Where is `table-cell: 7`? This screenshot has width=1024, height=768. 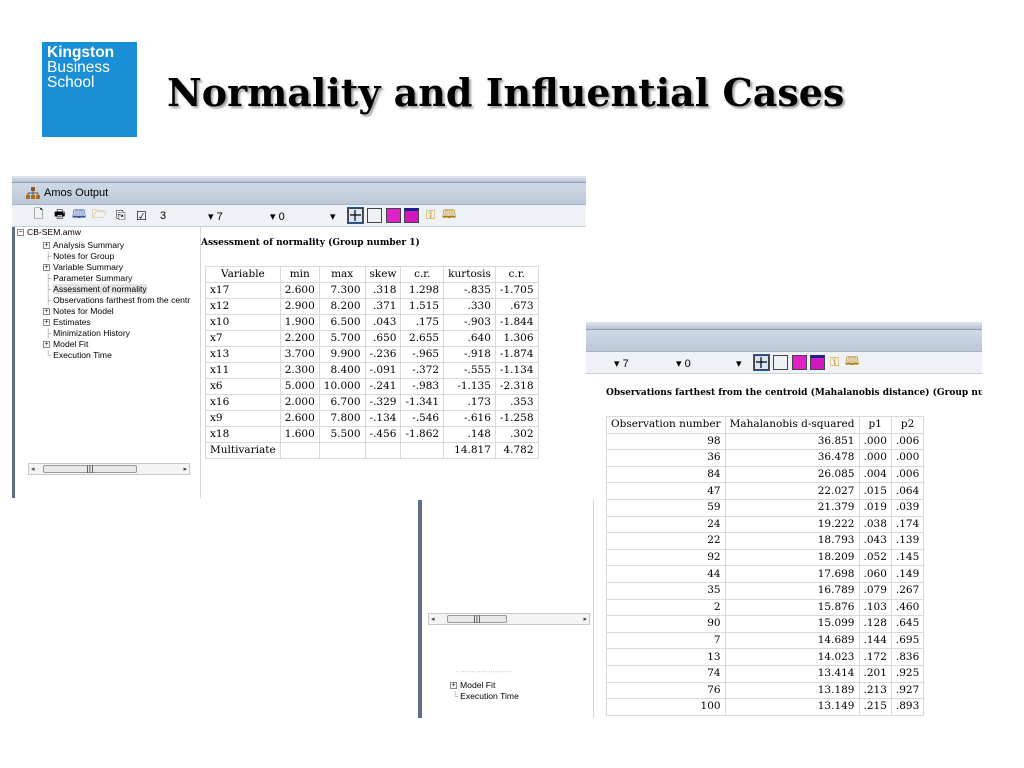
table-cell: 7 is located at coordinates (666, 640).